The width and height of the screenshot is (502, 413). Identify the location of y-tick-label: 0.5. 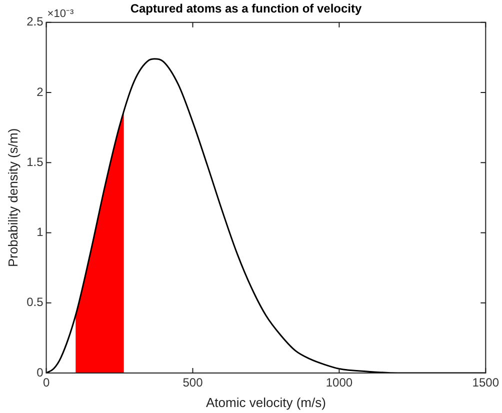
(35, 302).